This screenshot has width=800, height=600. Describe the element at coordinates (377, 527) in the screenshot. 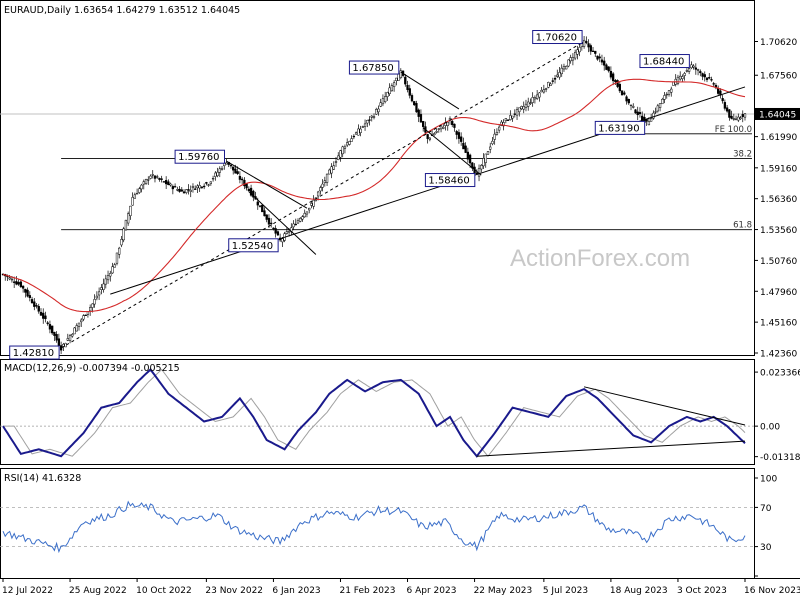

I see `rsi-layer` at that location.